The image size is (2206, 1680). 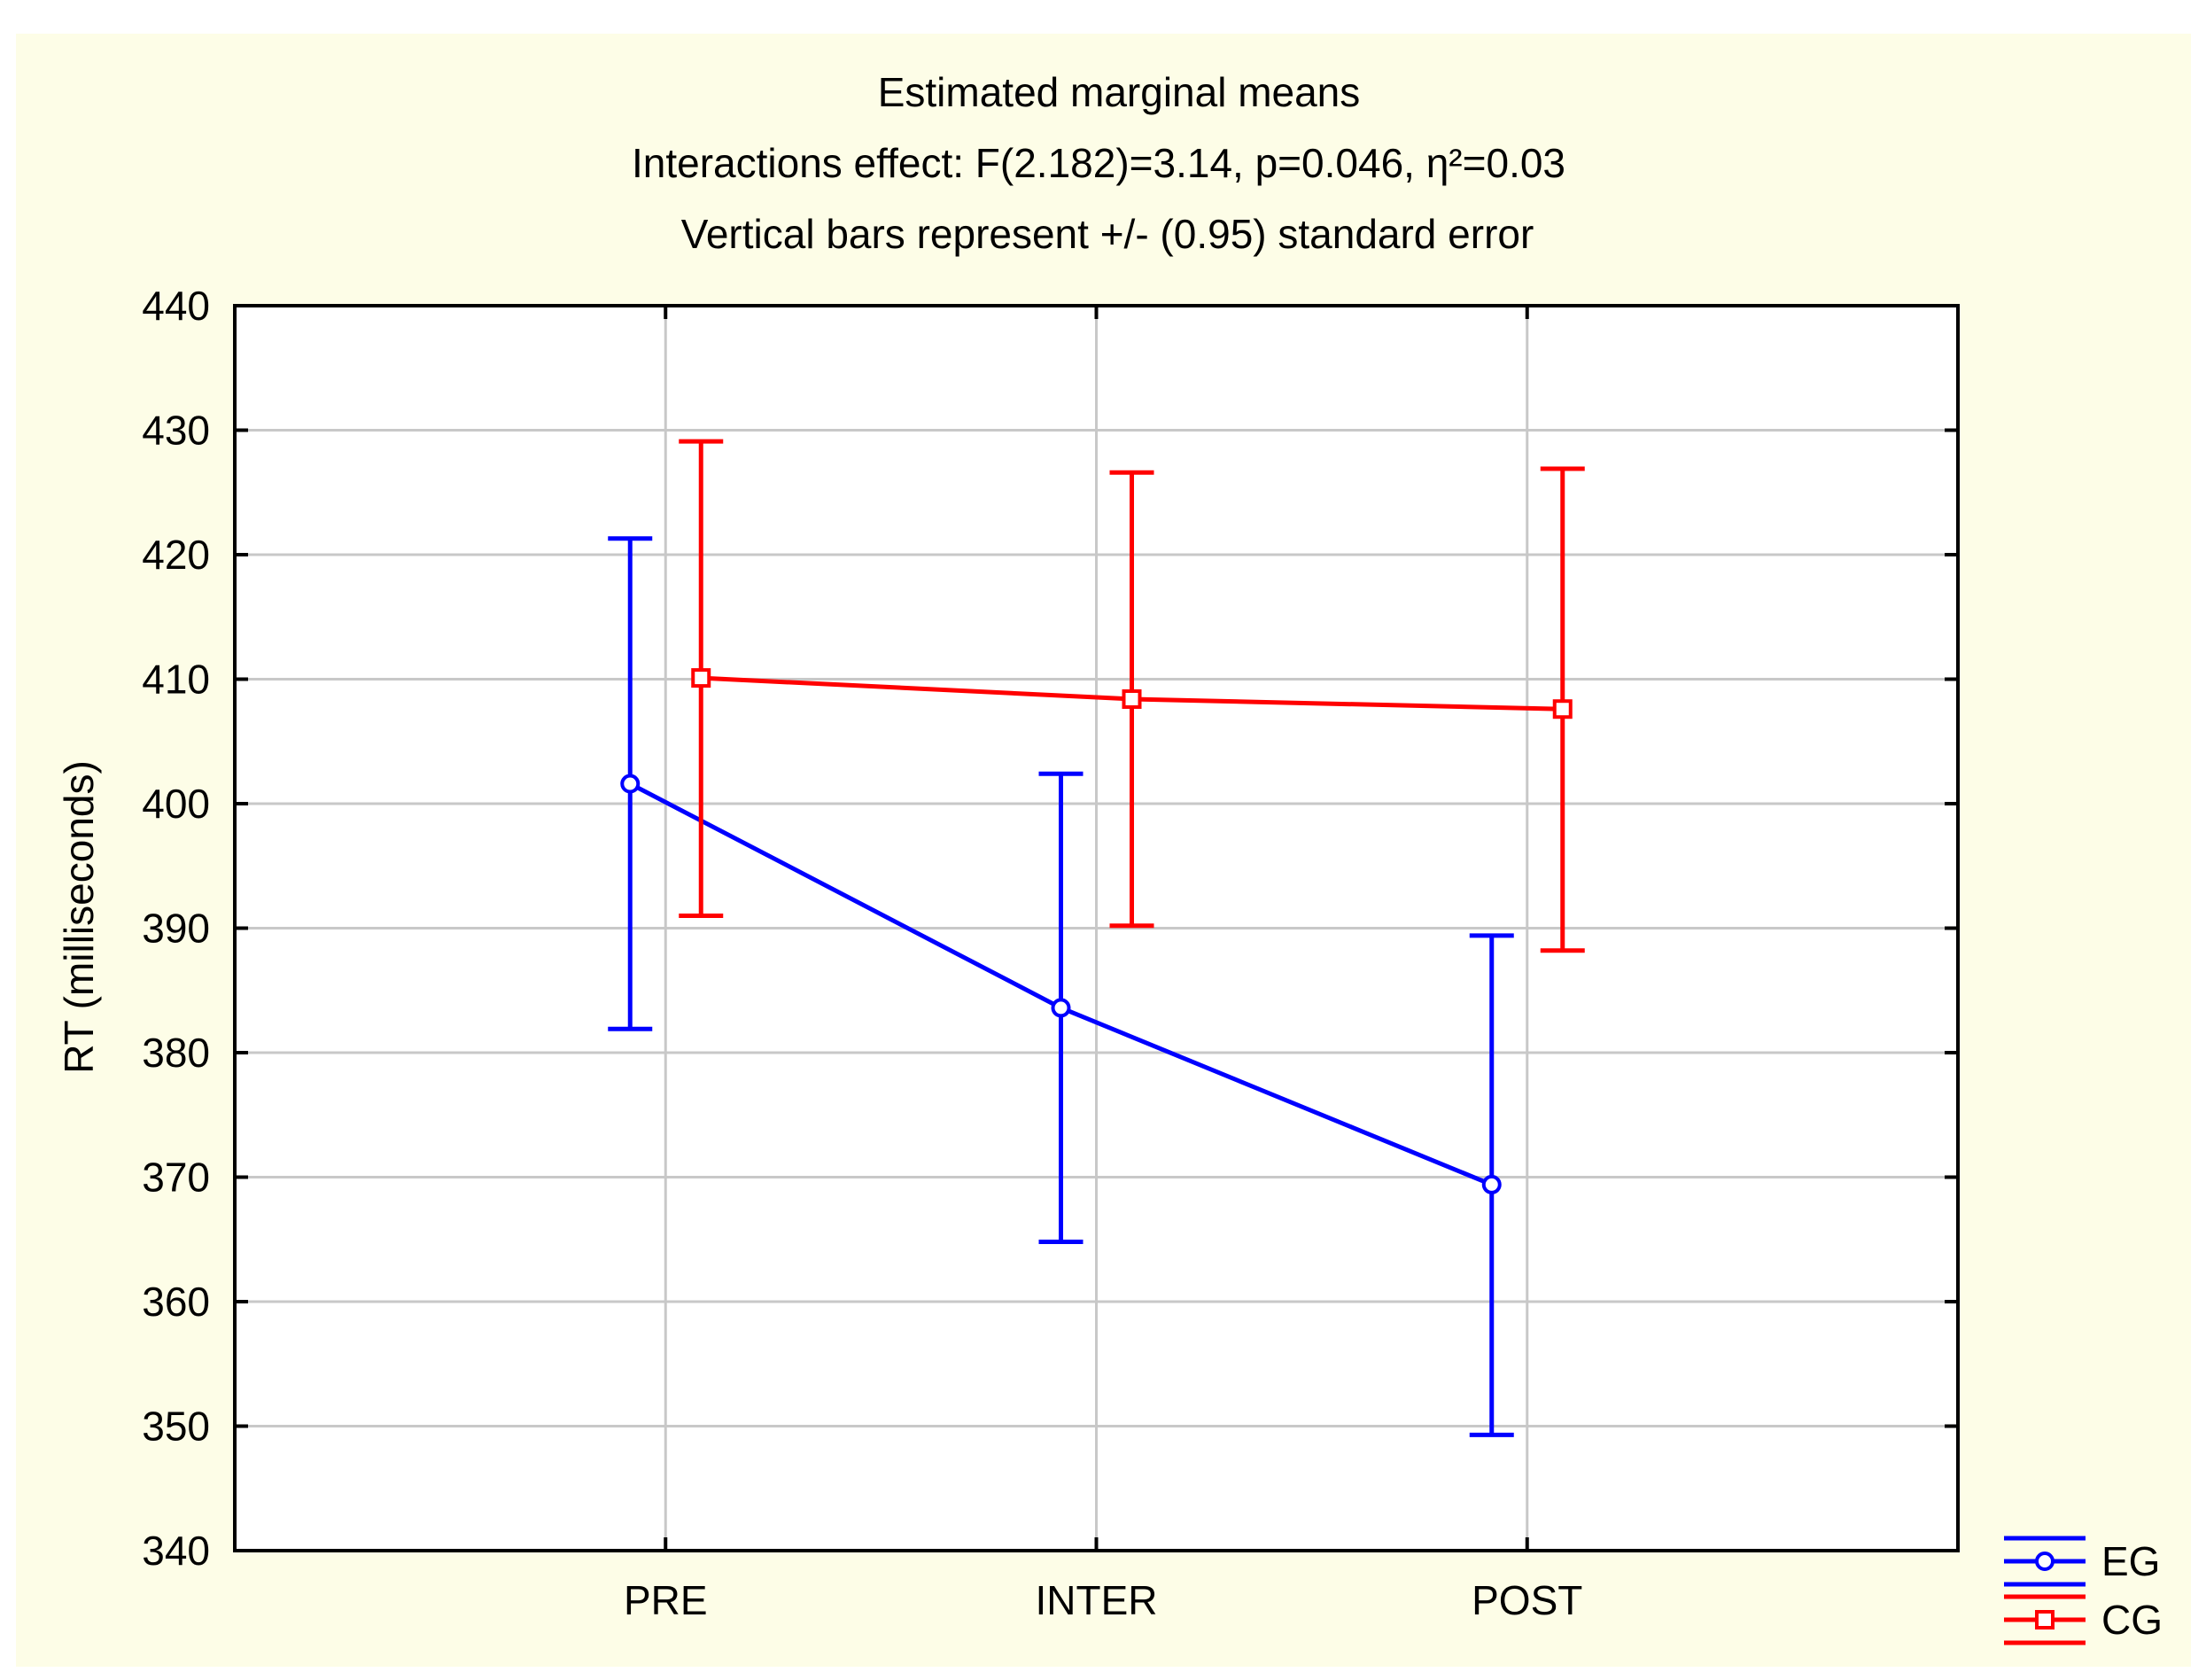 I want to click on legend-entry-eg: EG, so click(x=2082, y=1561).